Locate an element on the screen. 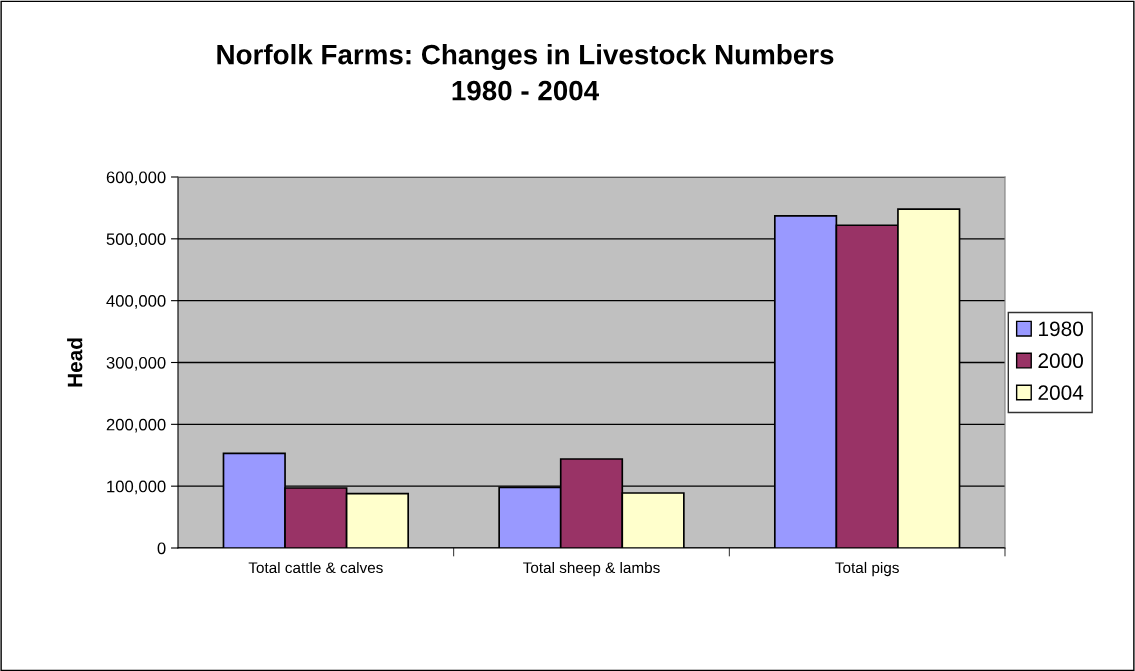  x-tick-label: Total sheep & lambs is located at coordinates (591, 569).